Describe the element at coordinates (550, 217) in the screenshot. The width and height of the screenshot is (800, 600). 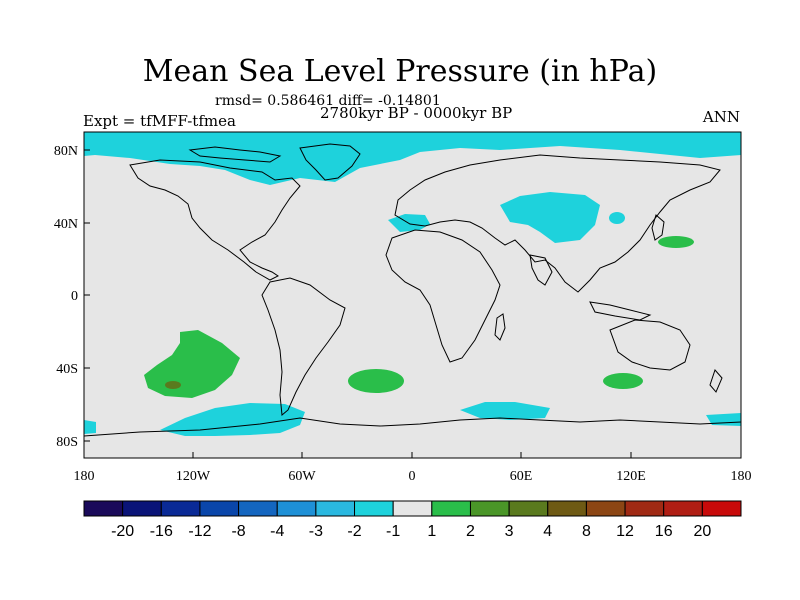
I see `eurasia-negative-region` at that location.